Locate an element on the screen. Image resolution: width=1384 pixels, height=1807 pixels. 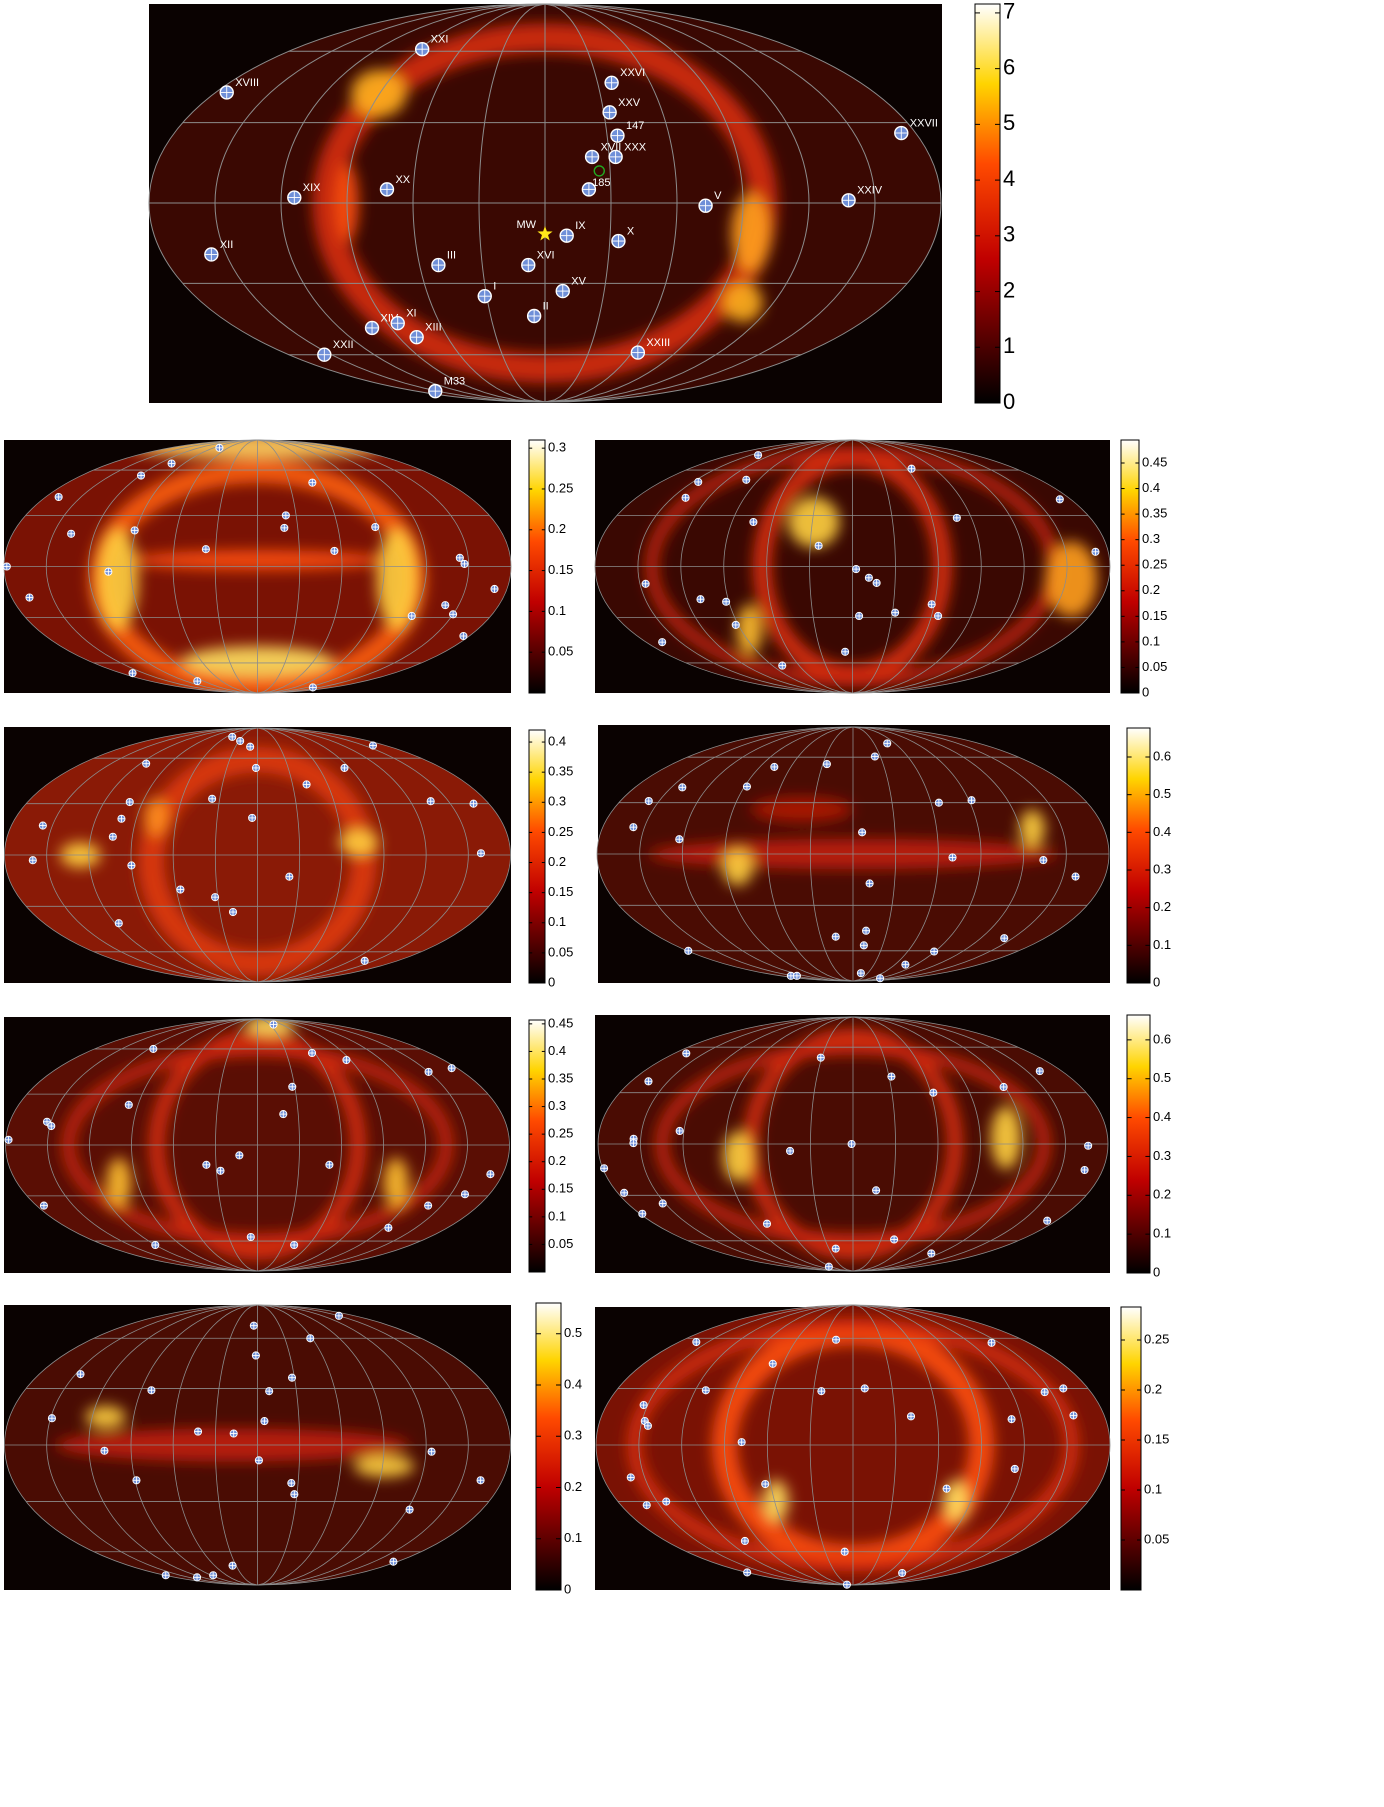
point-label: X is located at coordinates (631, 231).